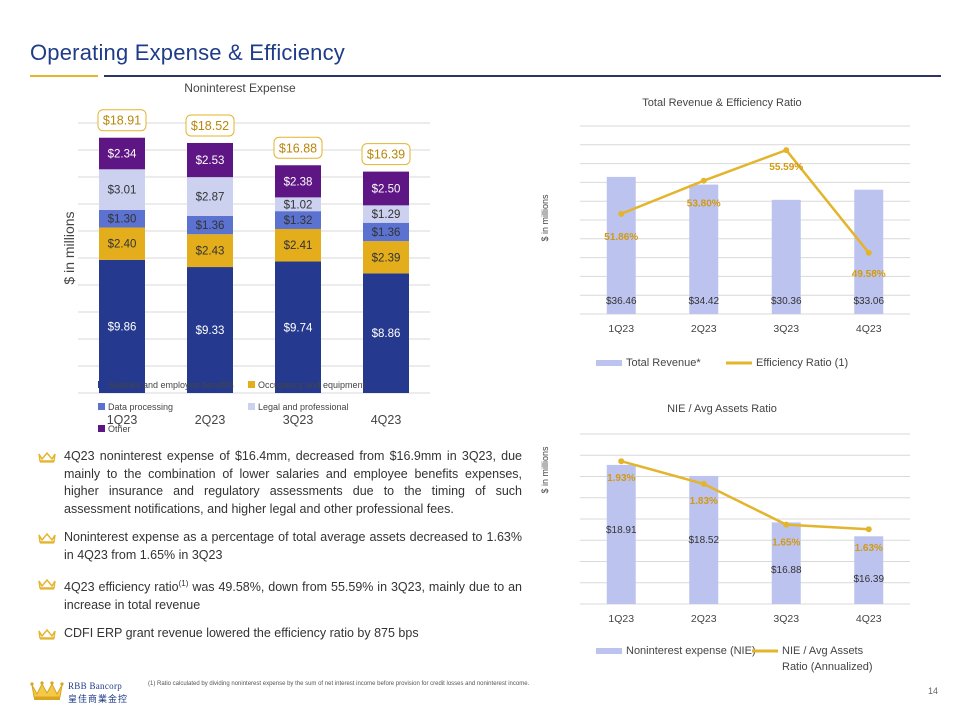  I want to click on segment-label: $8.86, so click(386, 334).